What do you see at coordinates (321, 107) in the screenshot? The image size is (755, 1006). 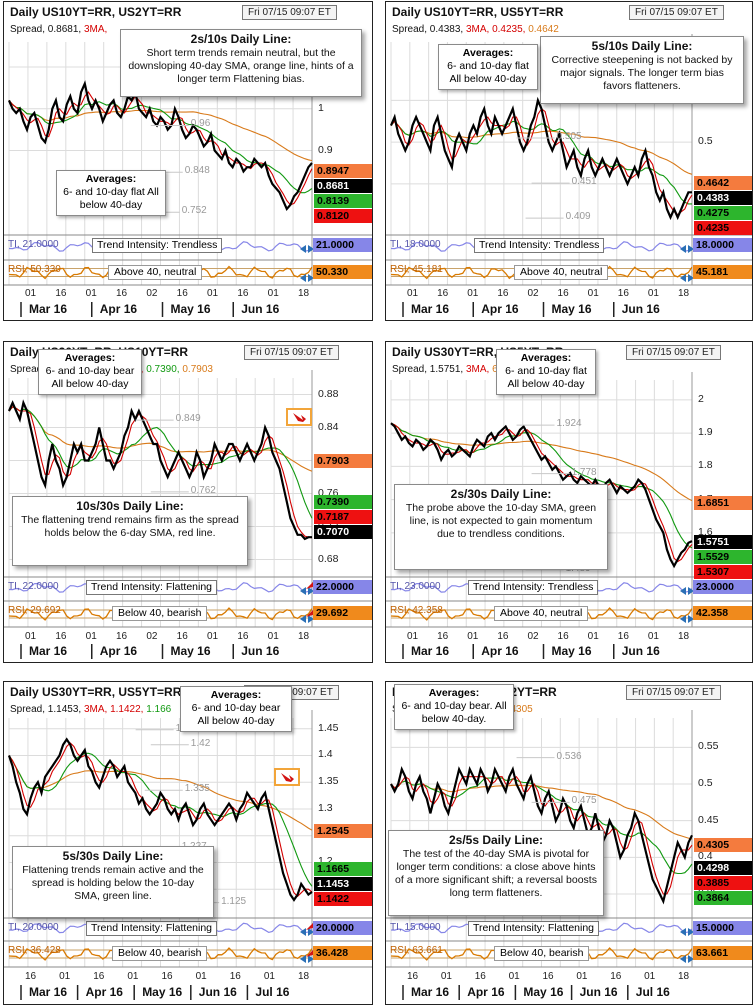 I see `y-tick-label: 1` at bounding box center [321, 107].